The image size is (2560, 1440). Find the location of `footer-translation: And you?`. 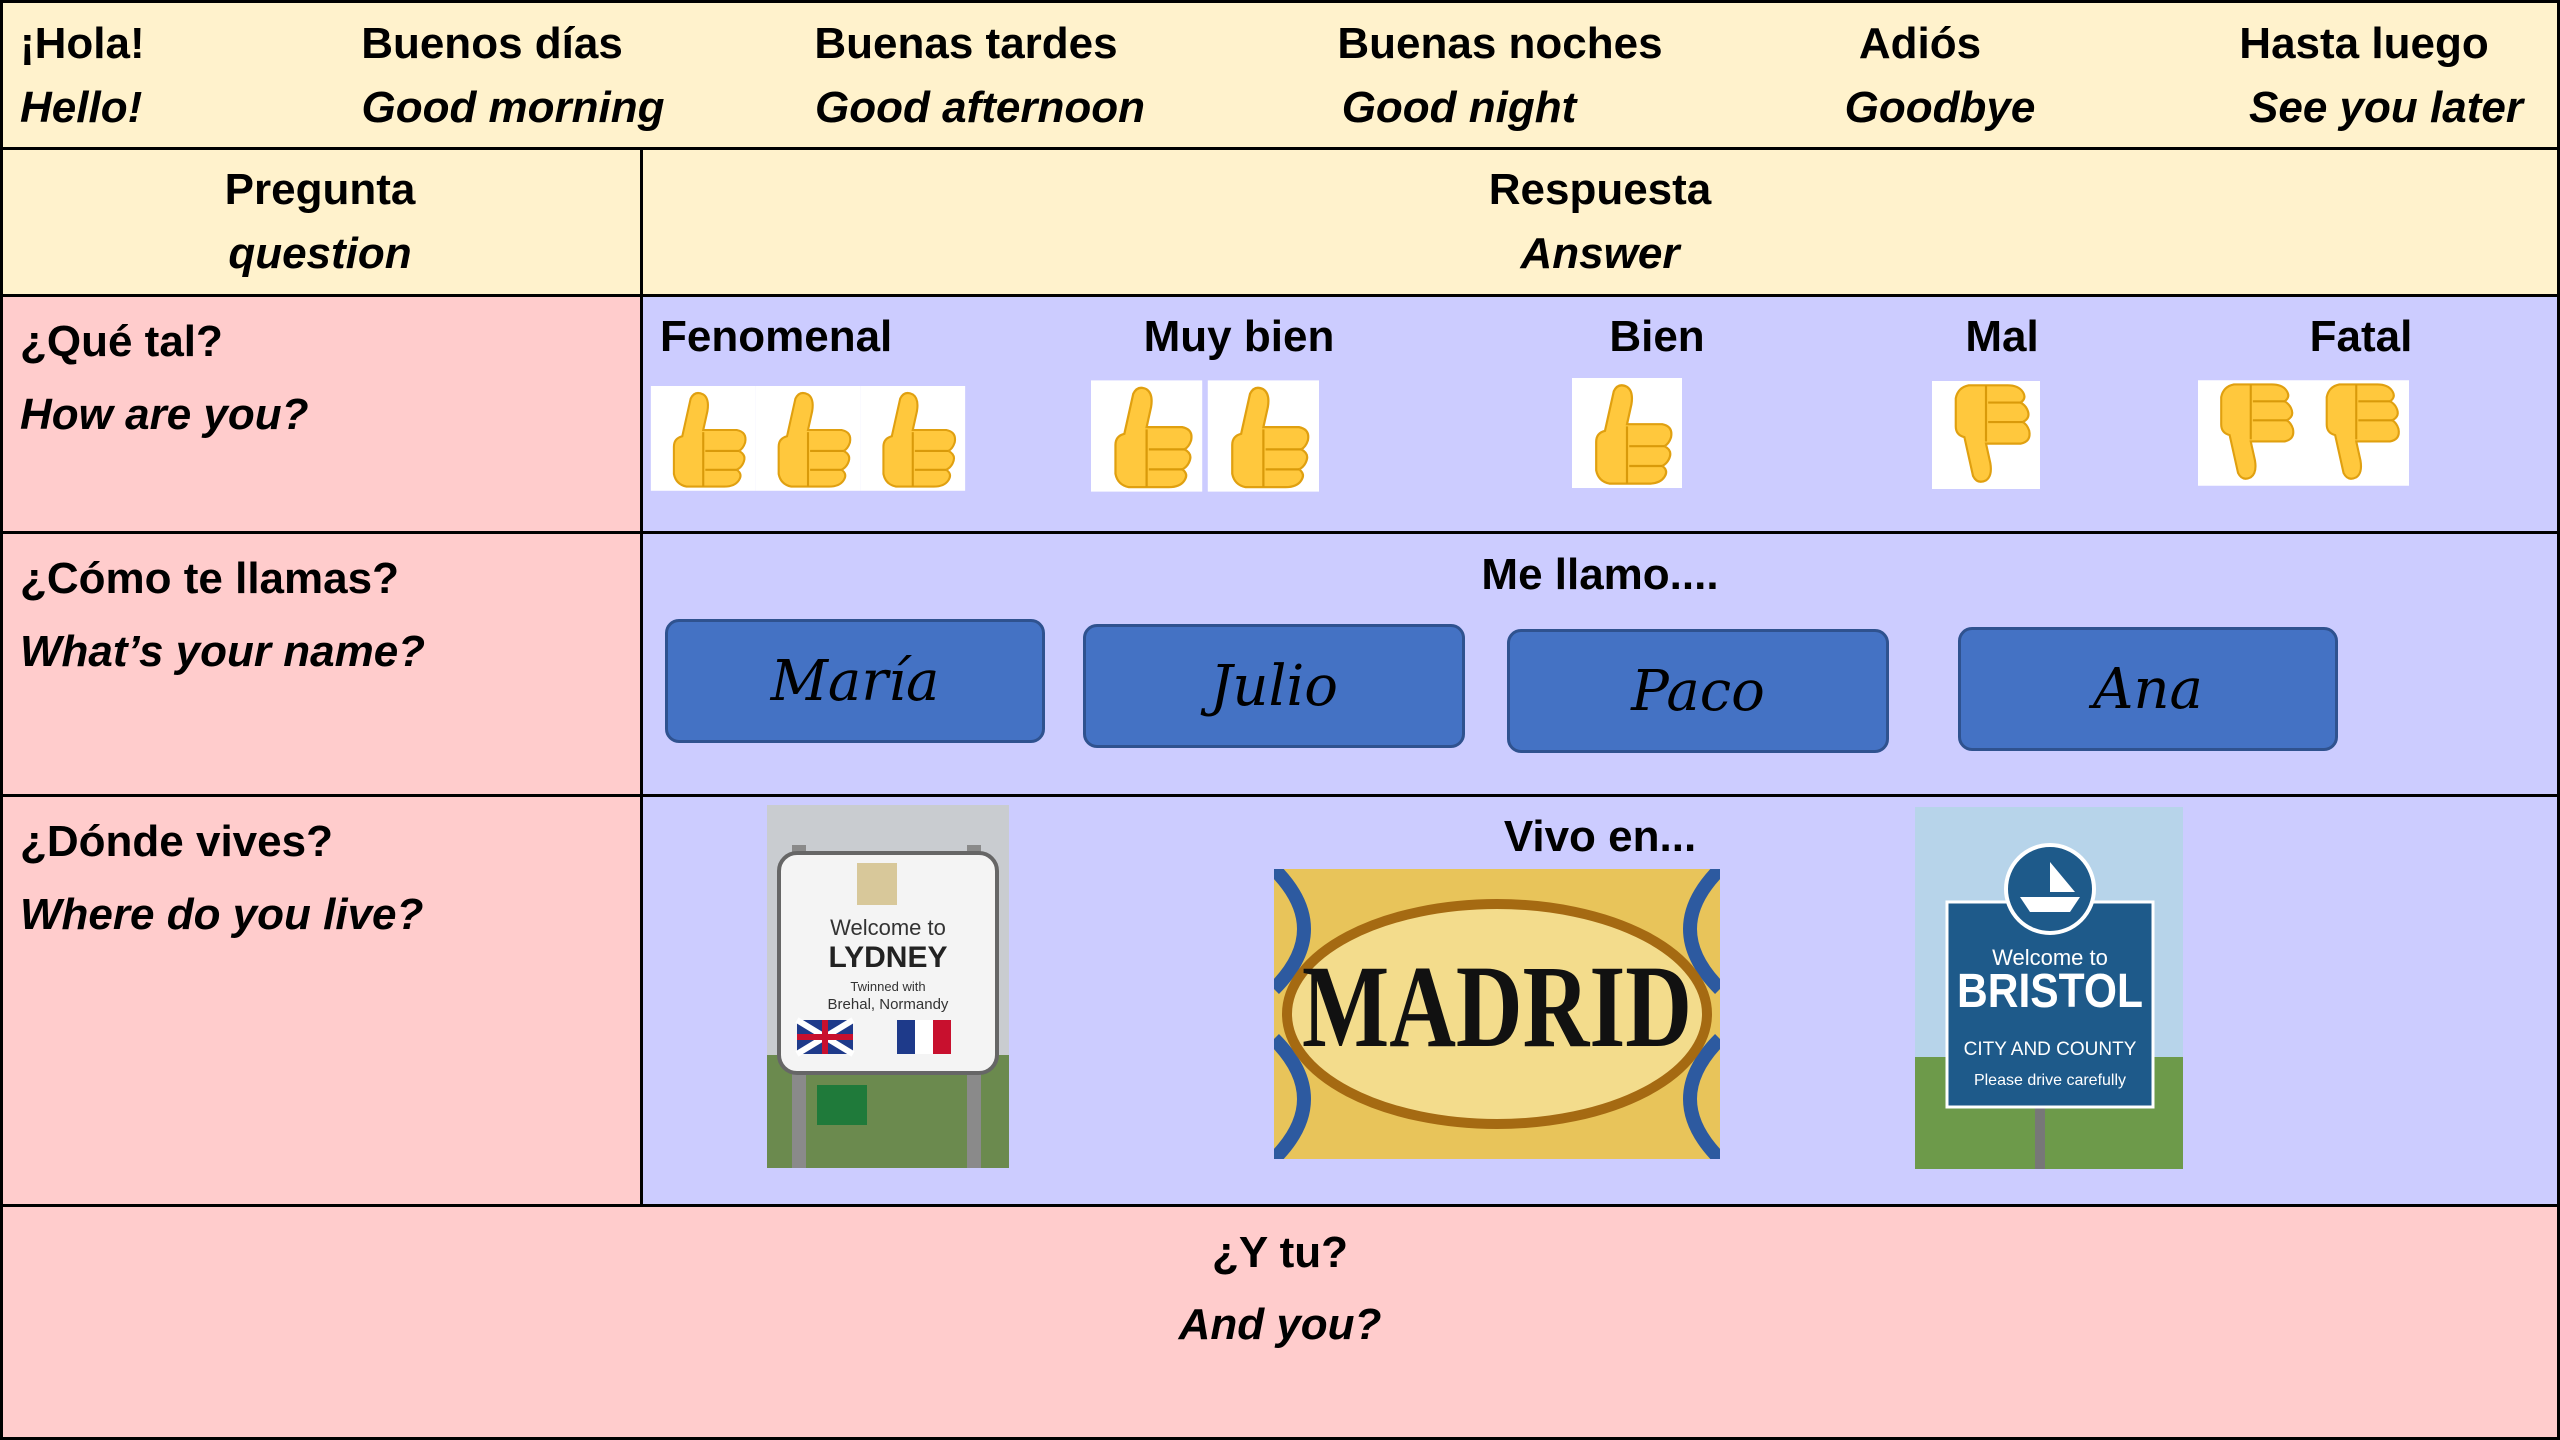

footer-translation: And you? is located at coordinates (1280, 1324).